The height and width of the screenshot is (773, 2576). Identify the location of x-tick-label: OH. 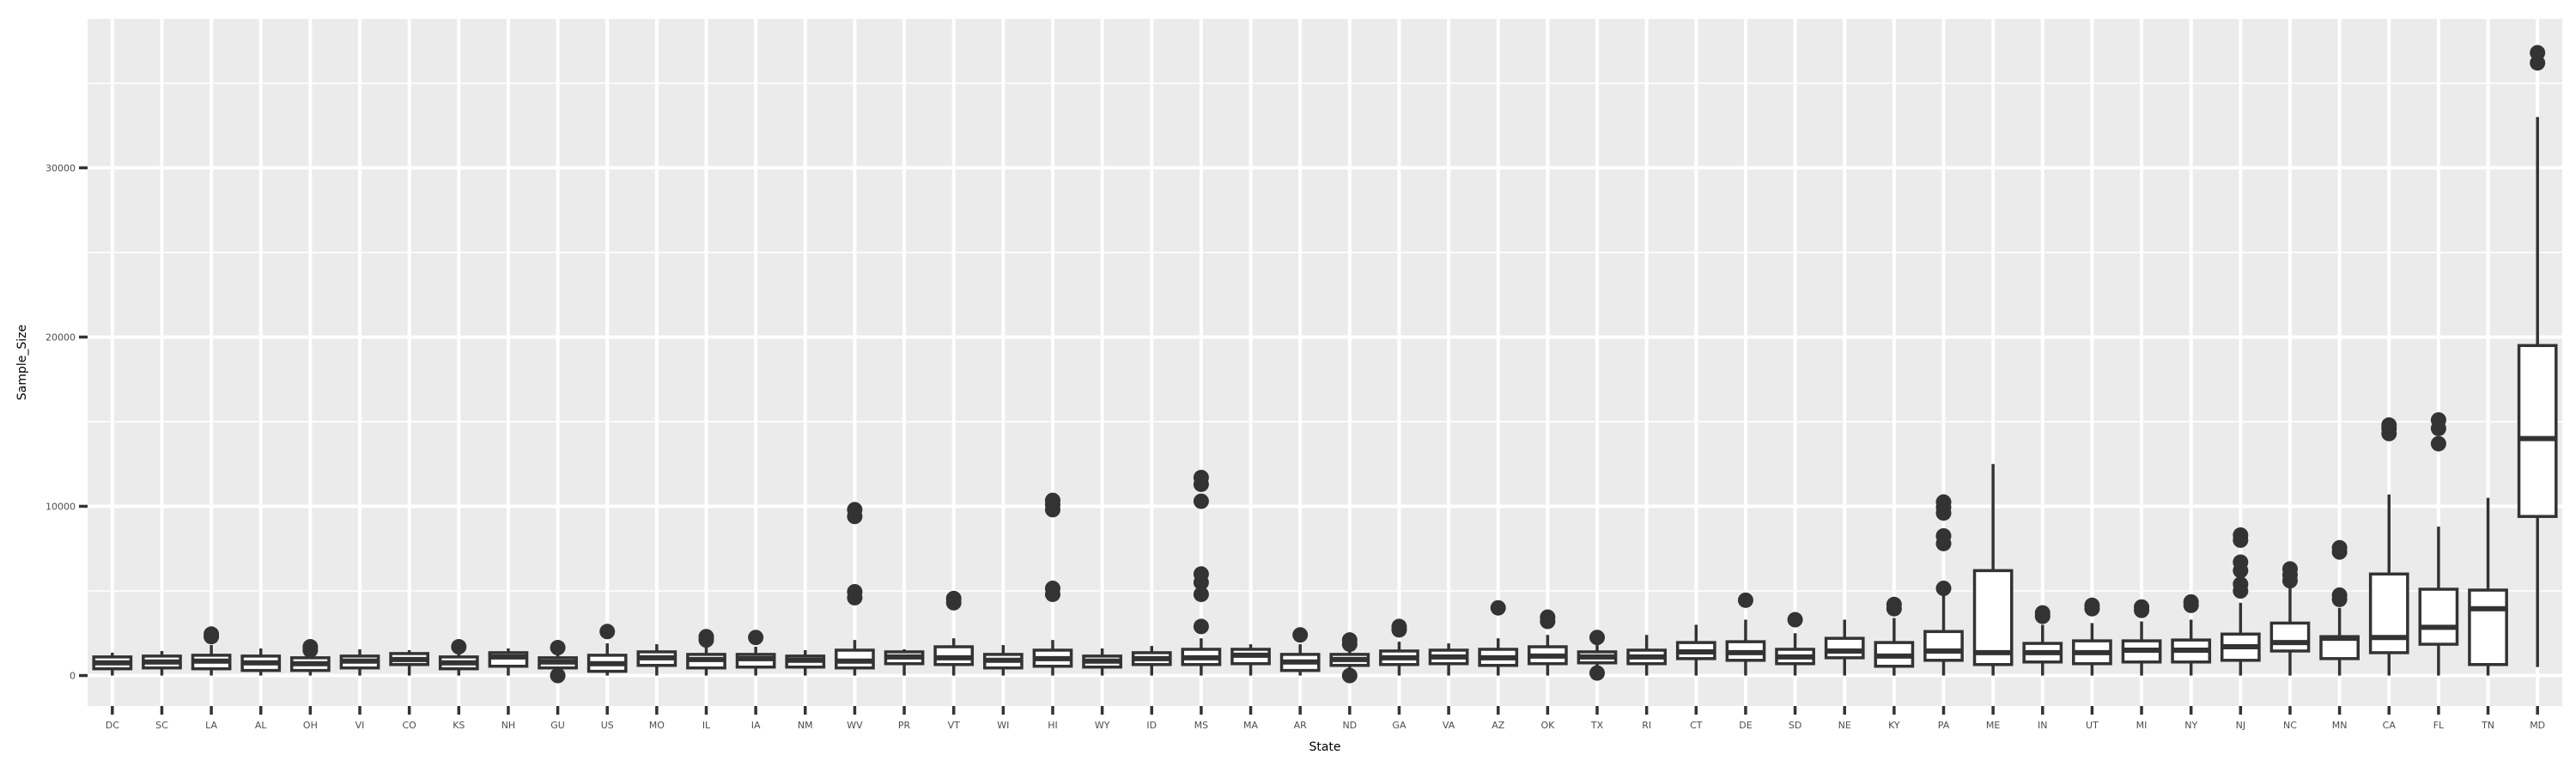
(311, 725).